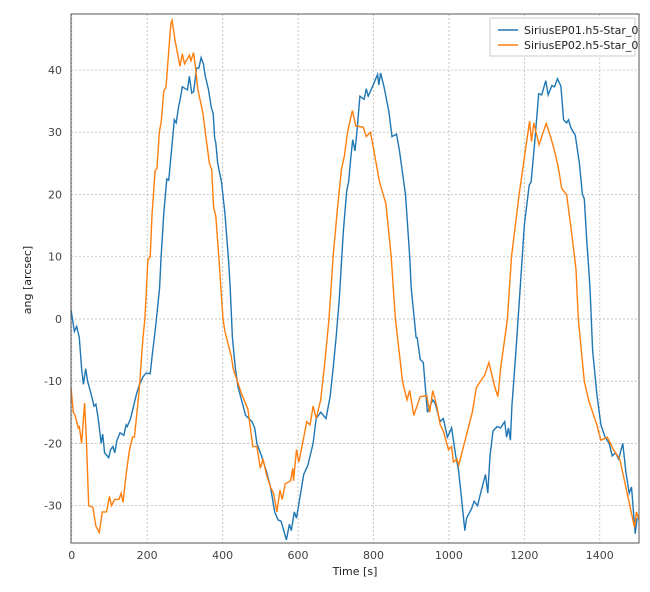  What do you see at coordinates (341, 555) in the screenshot?
I see `x-axis-ticks: 0 200 400 600 800 1000 1200 1400` at bounding box center [341, 555].